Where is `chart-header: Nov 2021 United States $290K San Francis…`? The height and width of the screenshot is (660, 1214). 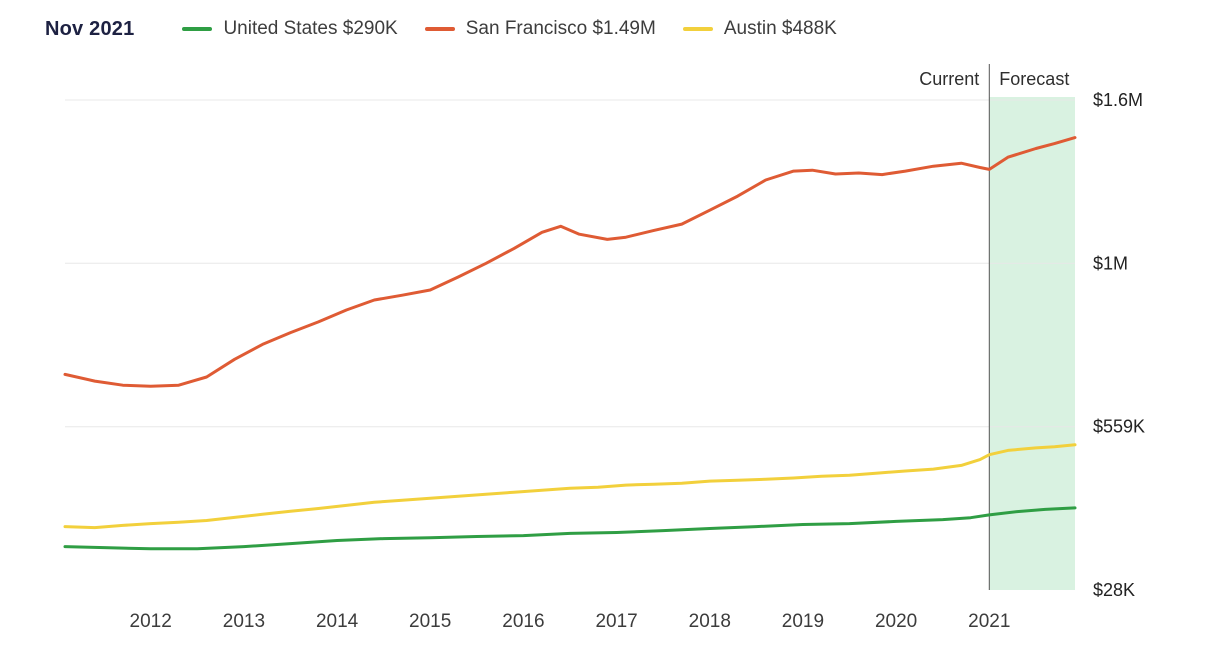
chart-header: Nov 2021 United States $290K San Francis… is located at coordinates (454, 29).